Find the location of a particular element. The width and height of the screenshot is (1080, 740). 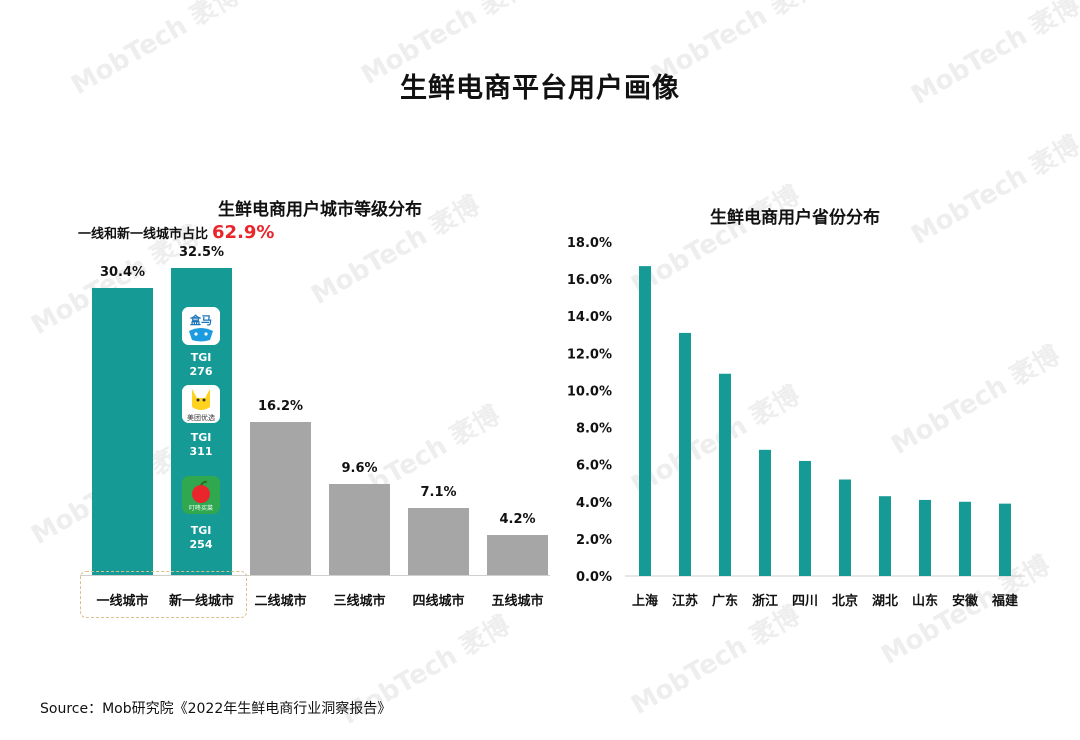

x-tick-label: 广东 is located at coordinates (725, 601).